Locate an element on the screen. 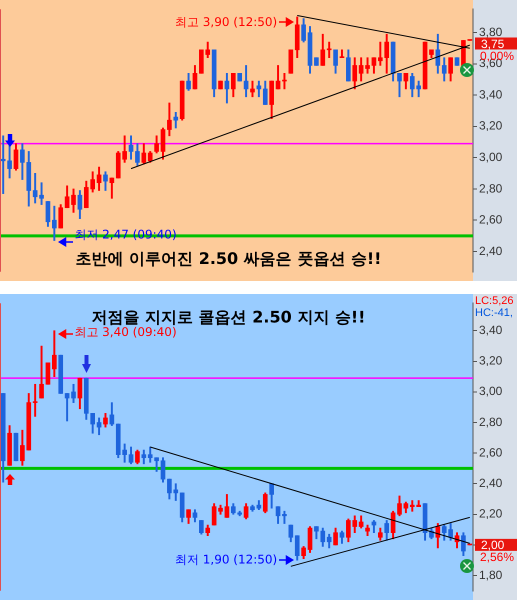 This screenshot has height=600, width=517. text: 초반에 이루어진 2.50 싸움은 풋옵션 승!! is located at coordinates (229, 258).